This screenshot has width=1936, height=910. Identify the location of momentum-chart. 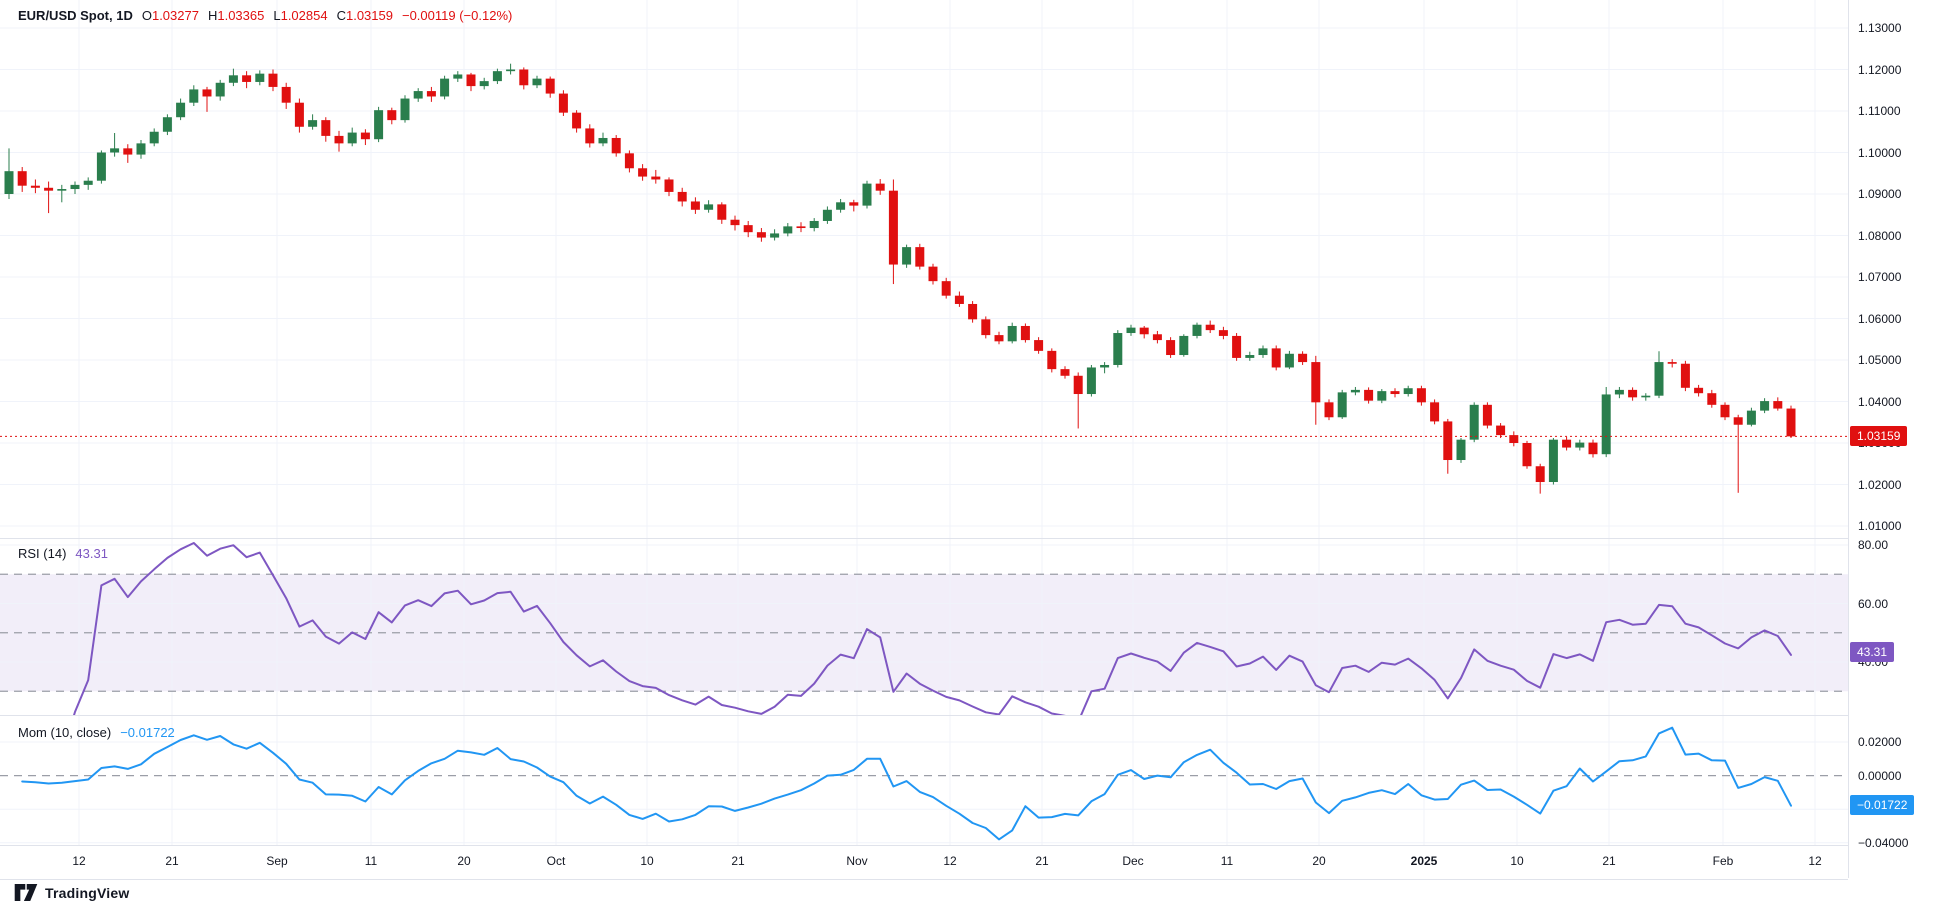
(924, 780).